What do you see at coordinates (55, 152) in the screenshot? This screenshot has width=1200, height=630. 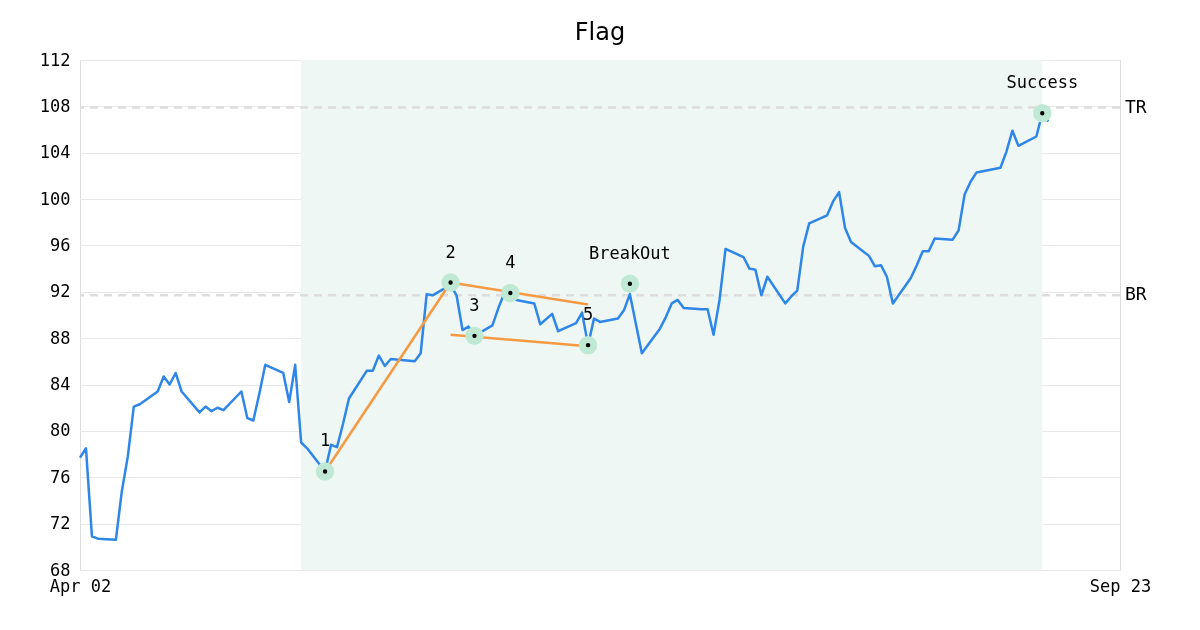 I see `y-tick-label: 104` at bounding box center [55, 152].